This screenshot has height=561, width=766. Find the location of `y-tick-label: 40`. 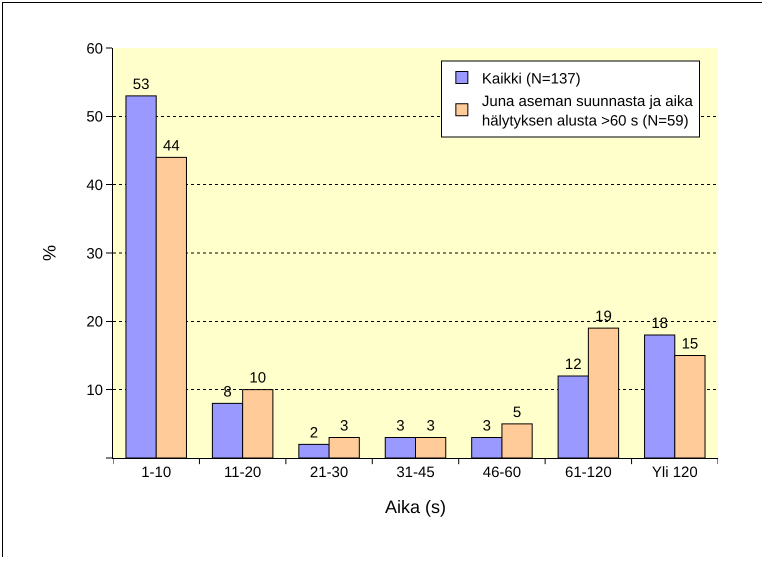

y-tick-label: 40 is located at coordinates (94, 185).